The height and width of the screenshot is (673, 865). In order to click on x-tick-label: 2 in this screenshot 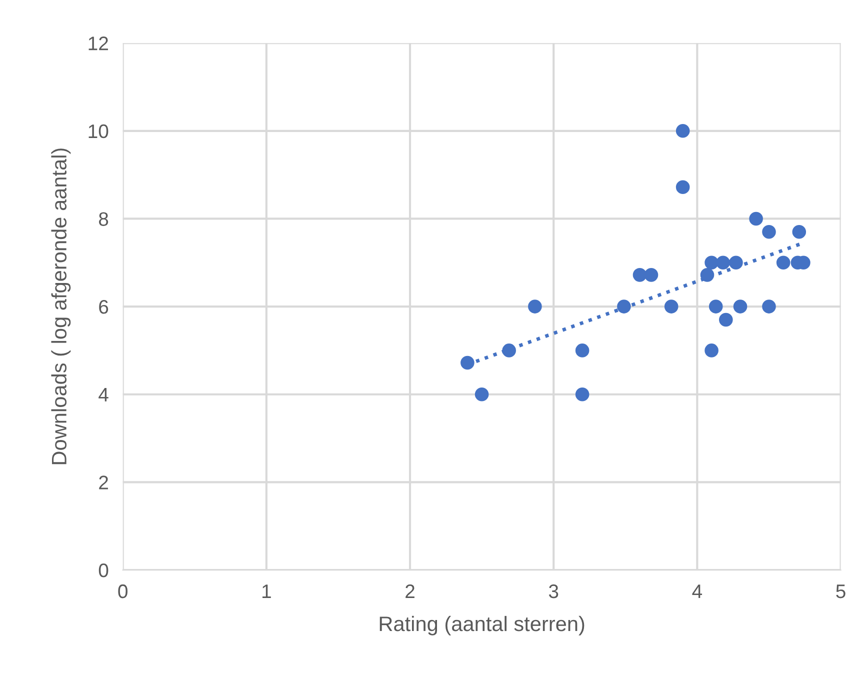, I will do `click(410, 591)`.